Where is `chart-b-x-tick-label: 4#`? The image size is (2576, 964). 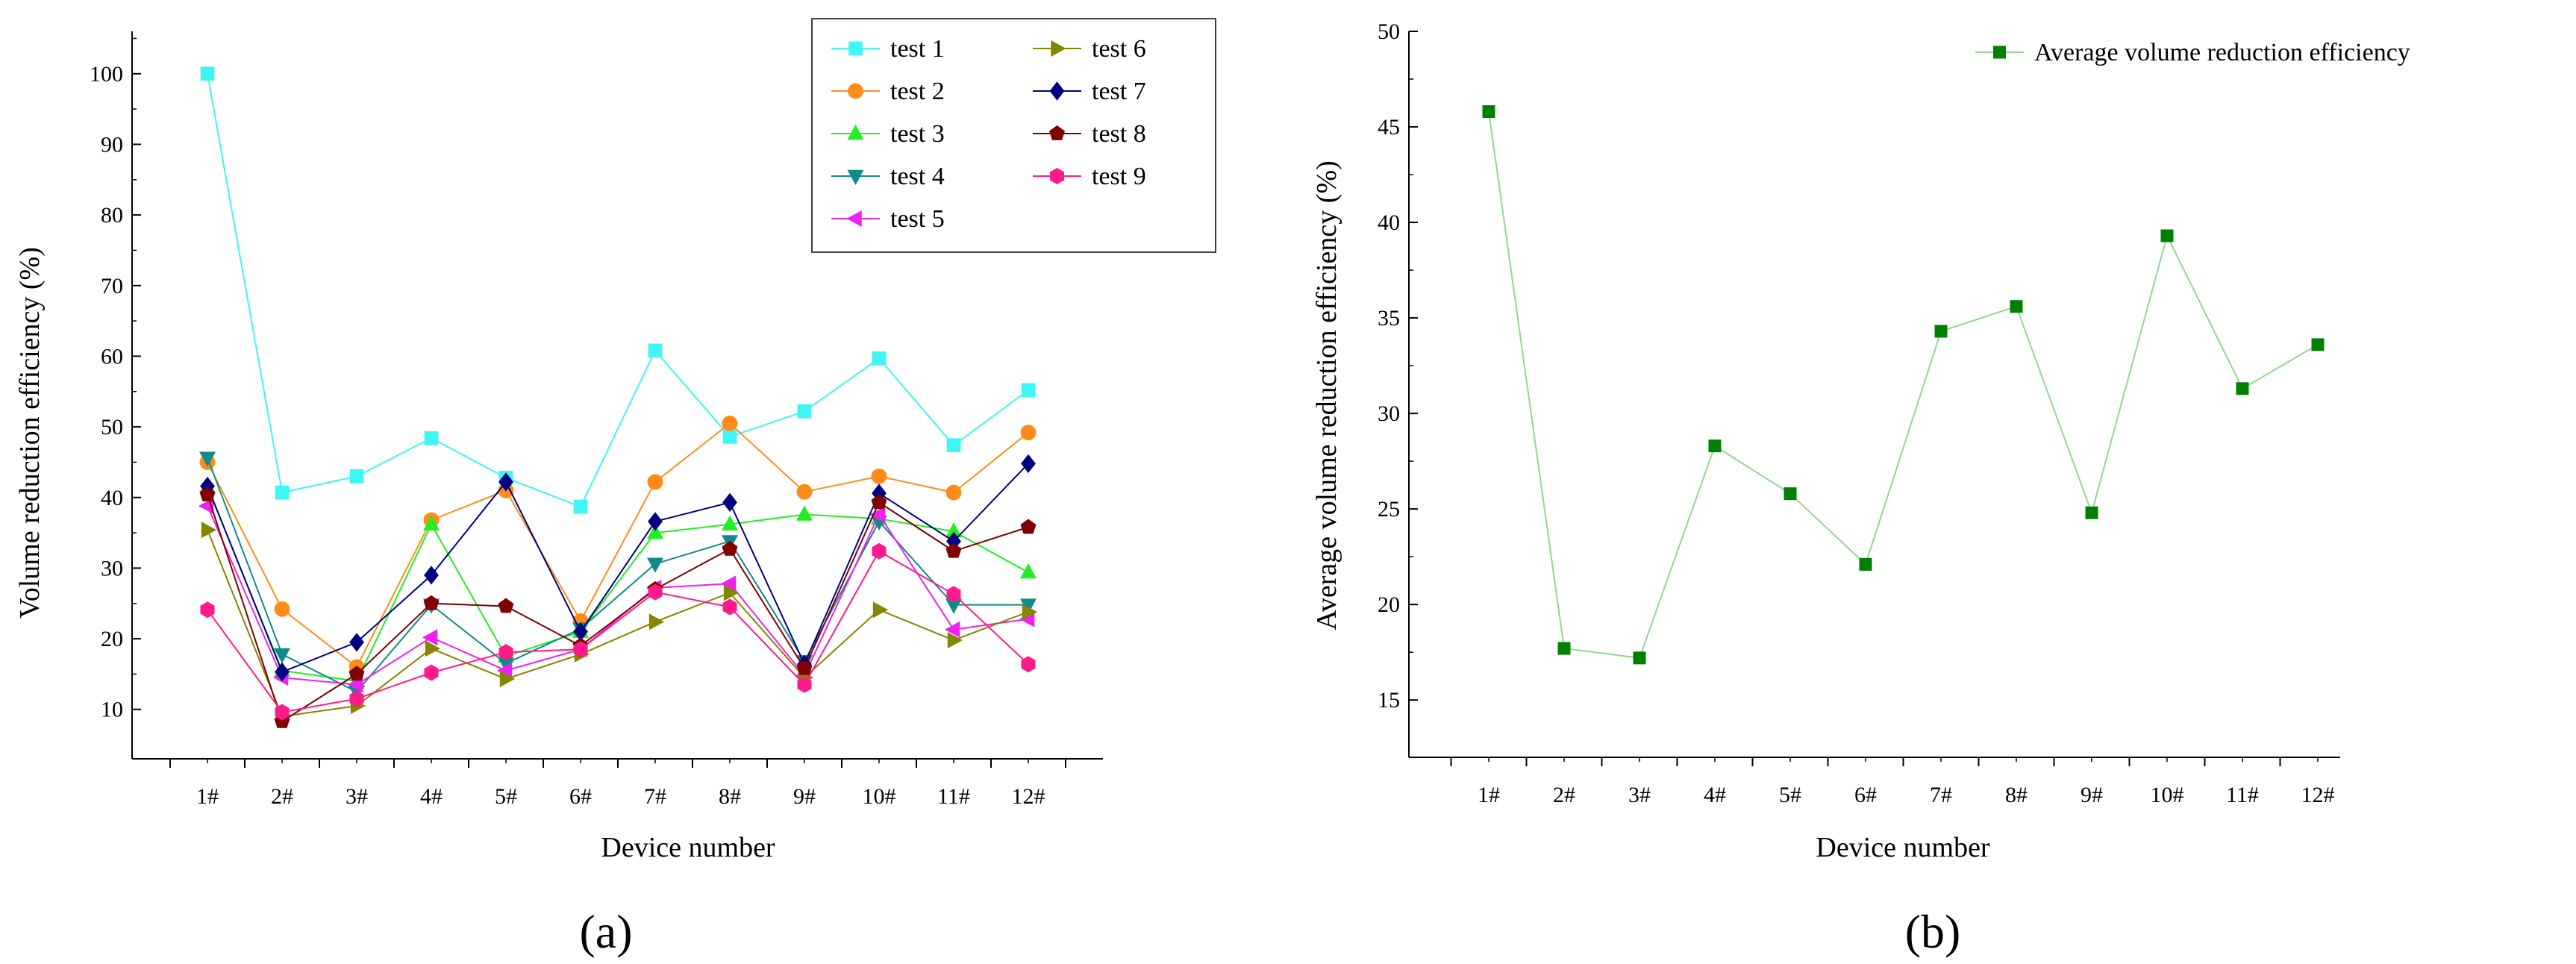 chart-b-x-tick-label: 4# is located at coordinates (1715, 795).